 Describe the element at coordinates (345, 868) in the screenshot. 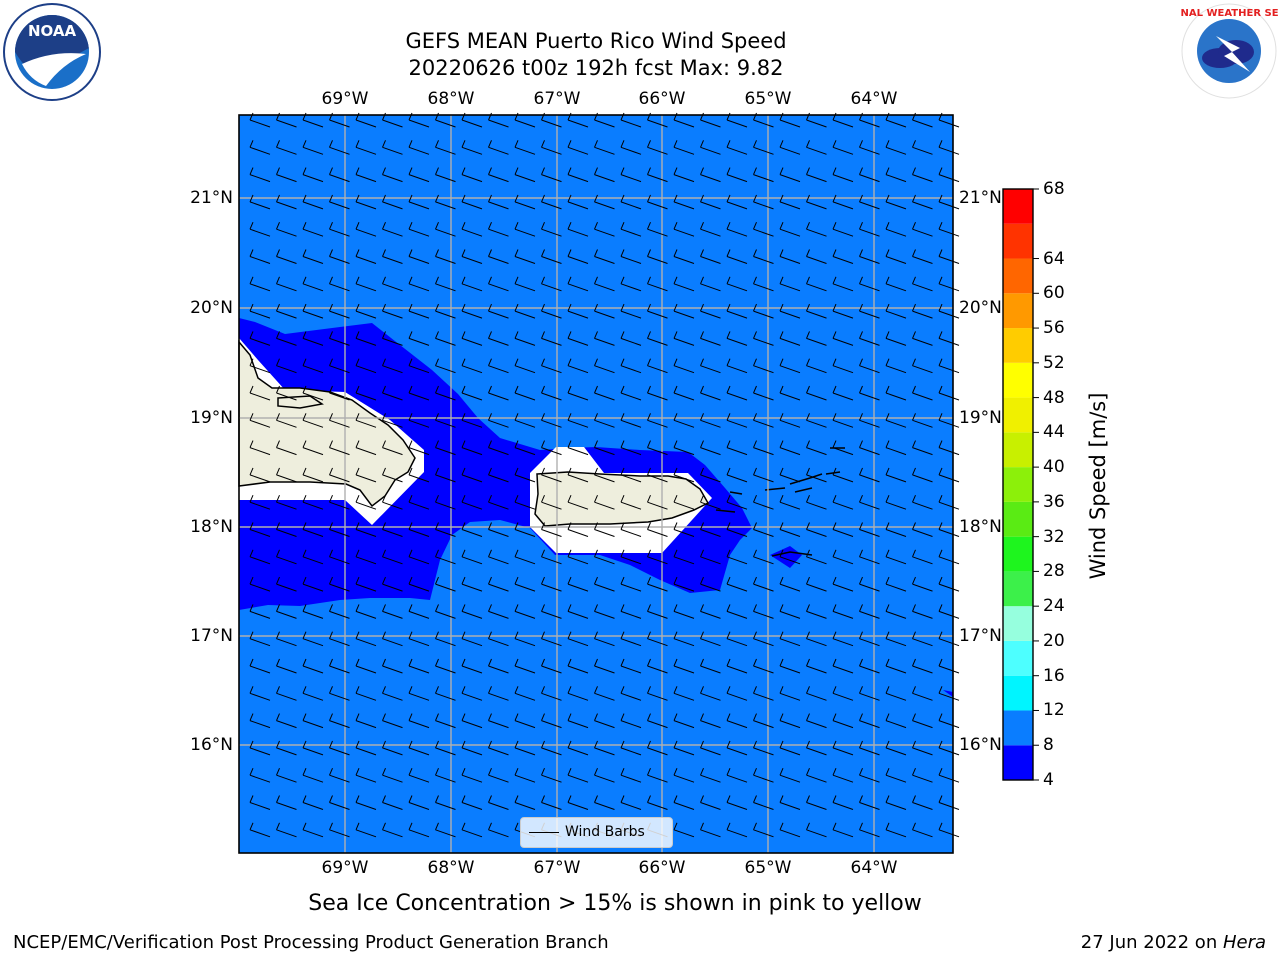

I see `lon-label-bottom: 69°W` at that location.